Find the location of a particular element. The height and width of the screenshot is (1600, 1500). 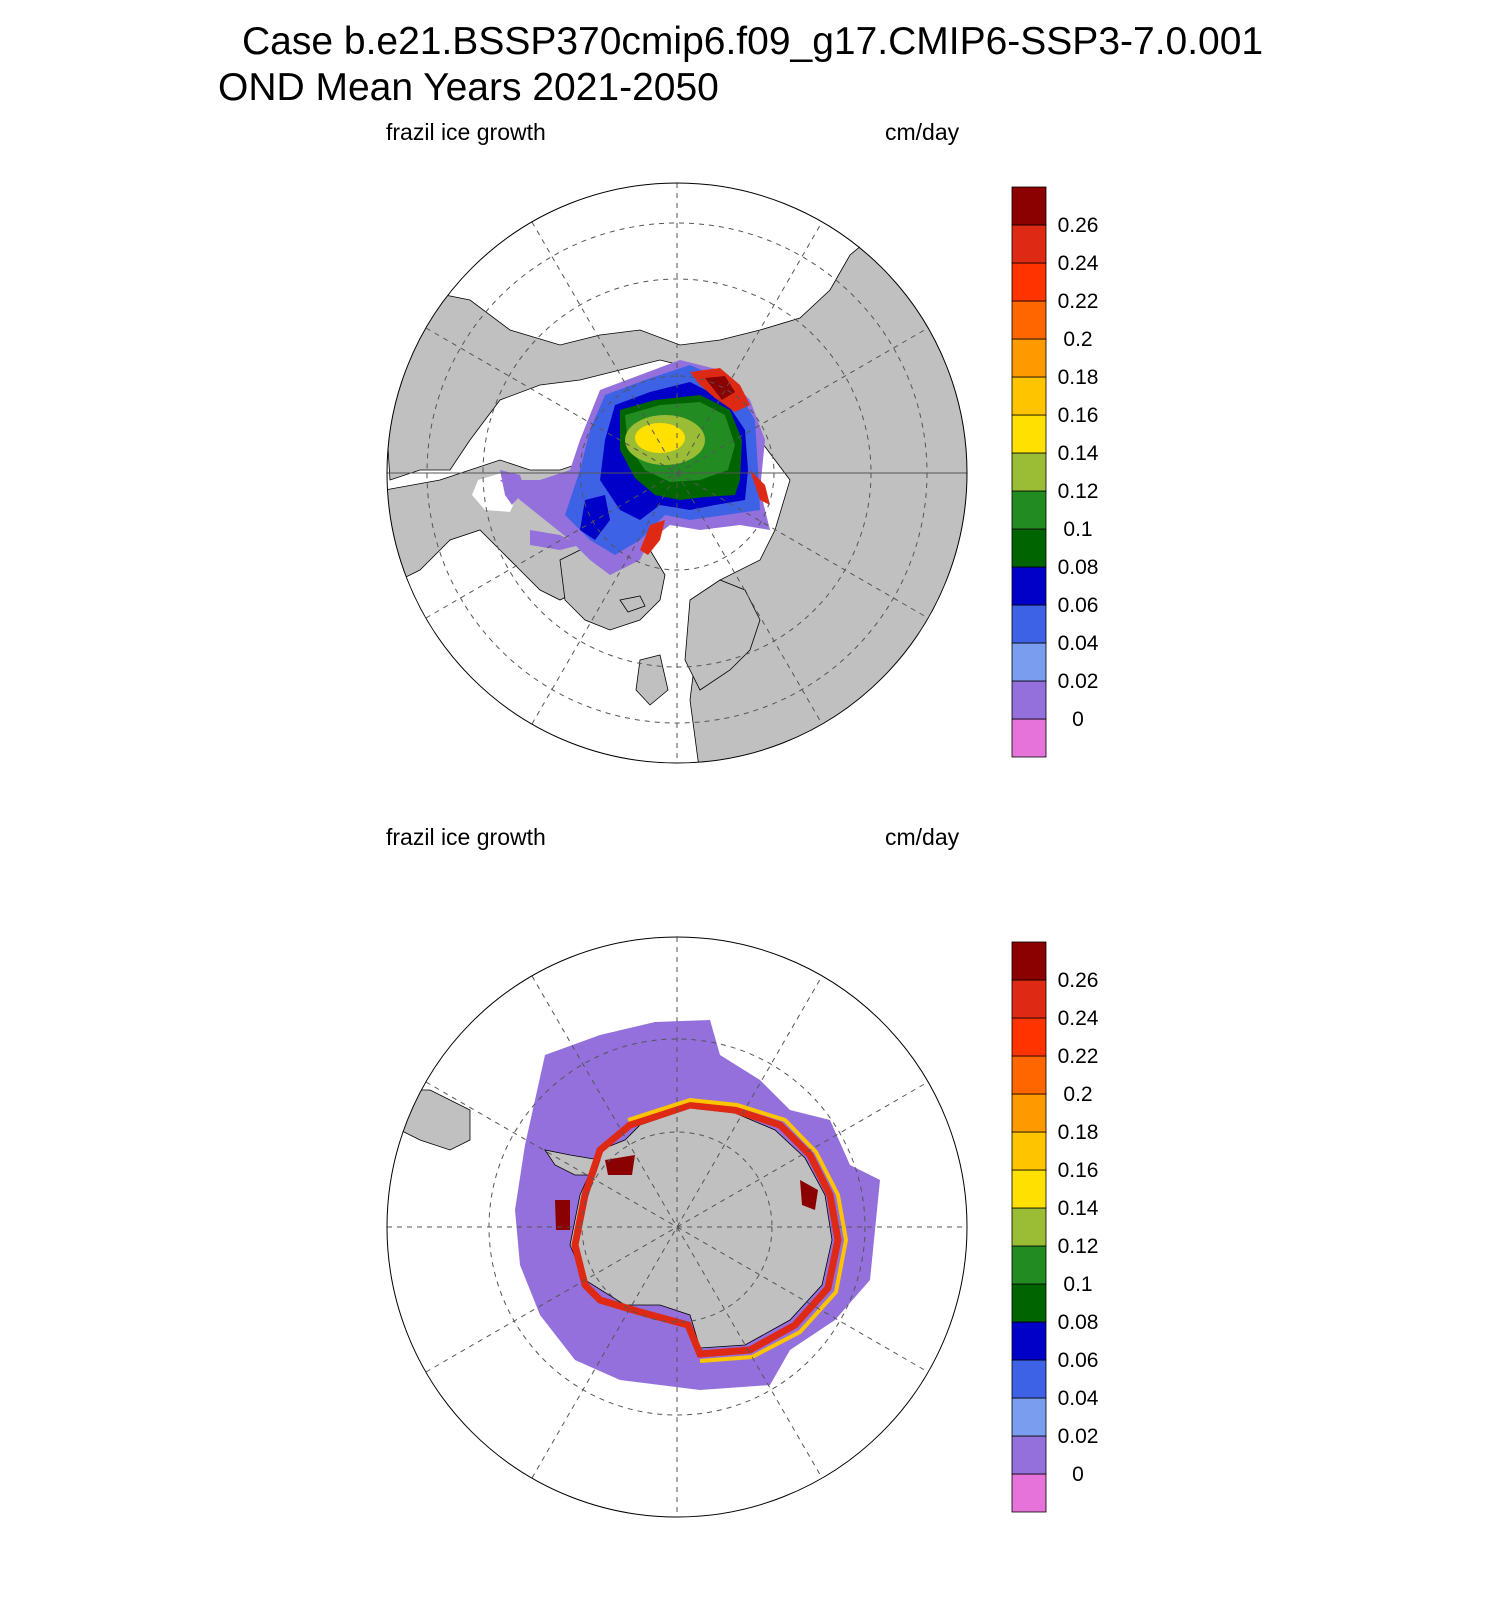

antarctic-coastal-rim-red is located at coordinates (706, 1229).